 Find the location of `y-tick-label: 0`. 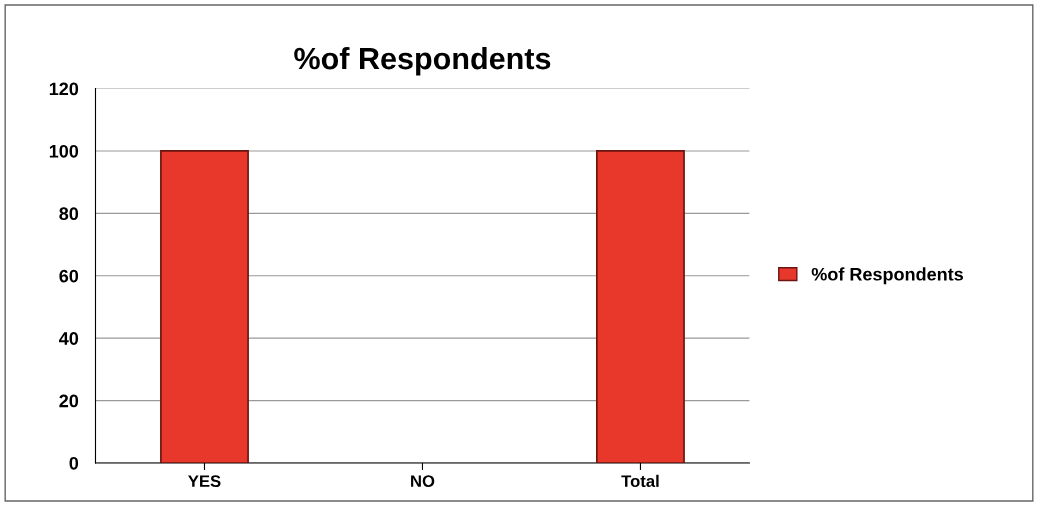

y-tick-label: 0 is located at coordinates (74, 463).